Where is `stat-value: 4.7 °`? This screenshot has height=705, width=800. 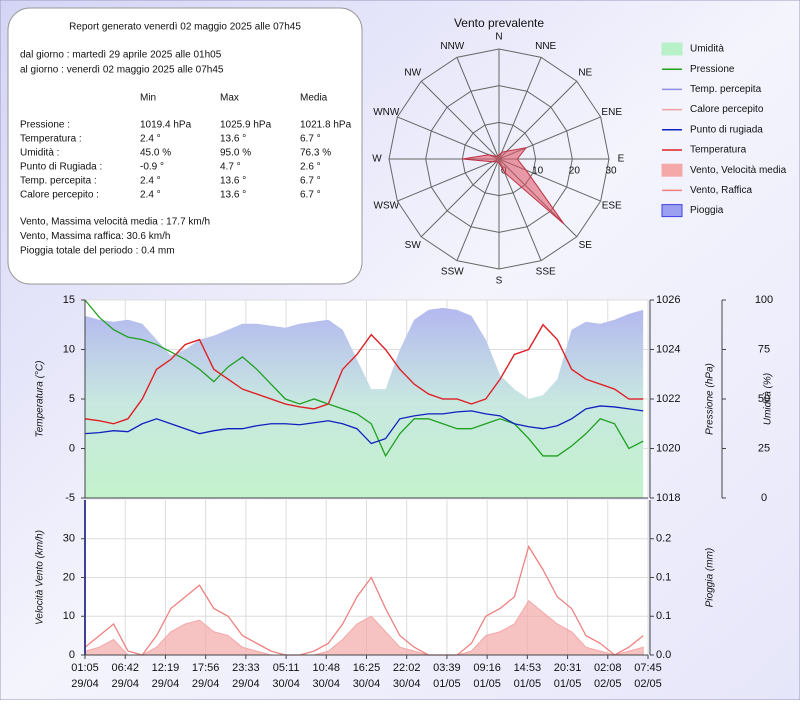
stat-value: 4.7 ° is located at coordinates (230, 167).